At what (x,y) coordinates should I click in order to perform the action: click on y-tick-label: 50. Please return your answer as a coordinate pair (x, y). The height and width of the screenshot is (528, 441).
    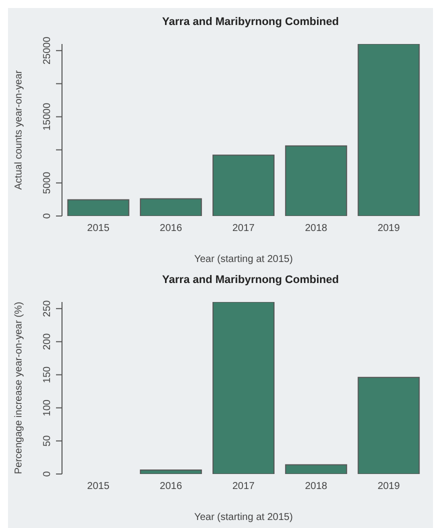
    Looking at the image, I should click on (47, 440).